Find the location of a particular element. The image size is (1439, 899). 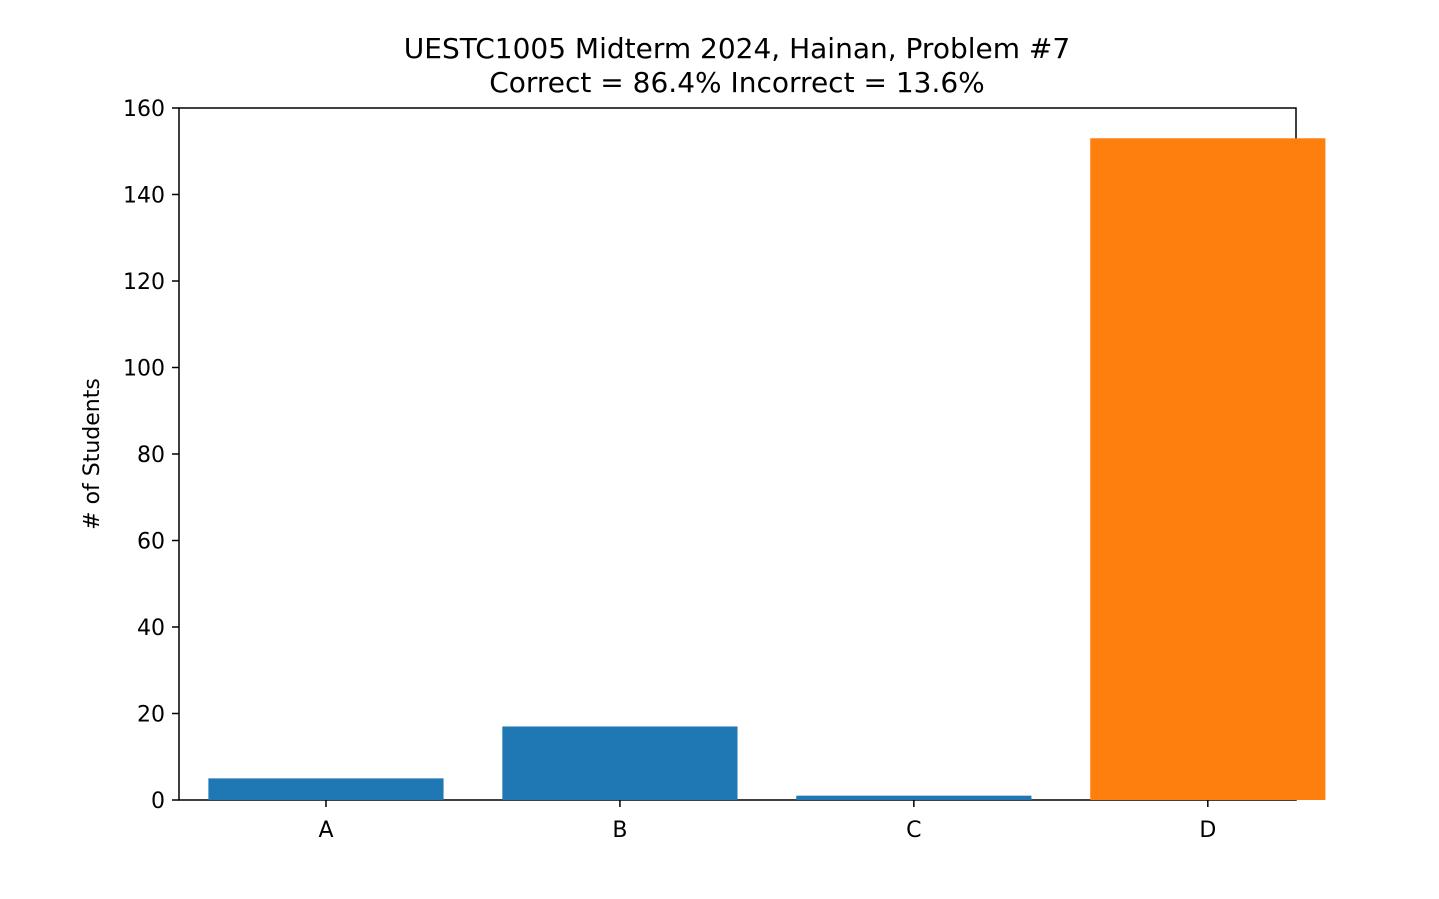

y-tick-label: 140 is located at coordinates (144, 196).